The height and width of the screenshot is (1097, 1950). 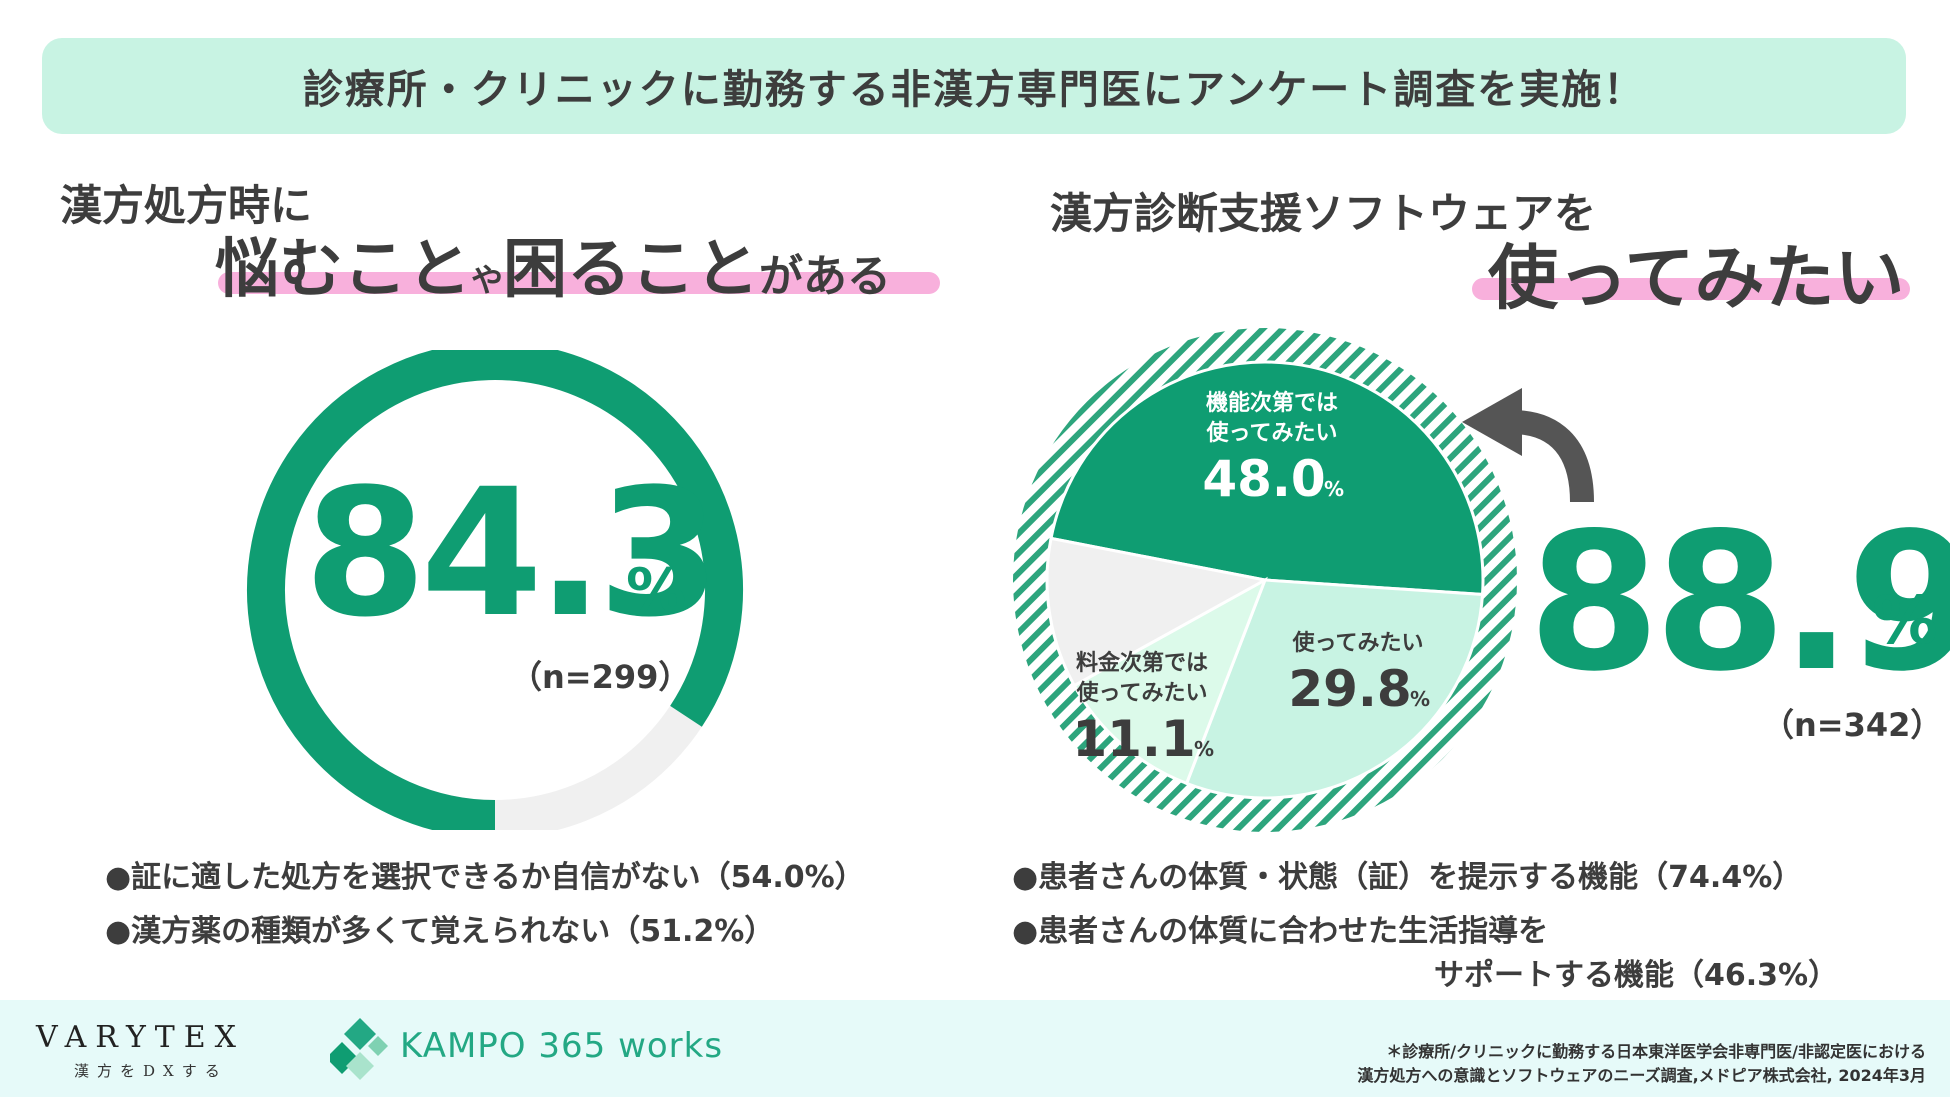 I want to click on right-highlight-bar, so click(x=1691, y=289).